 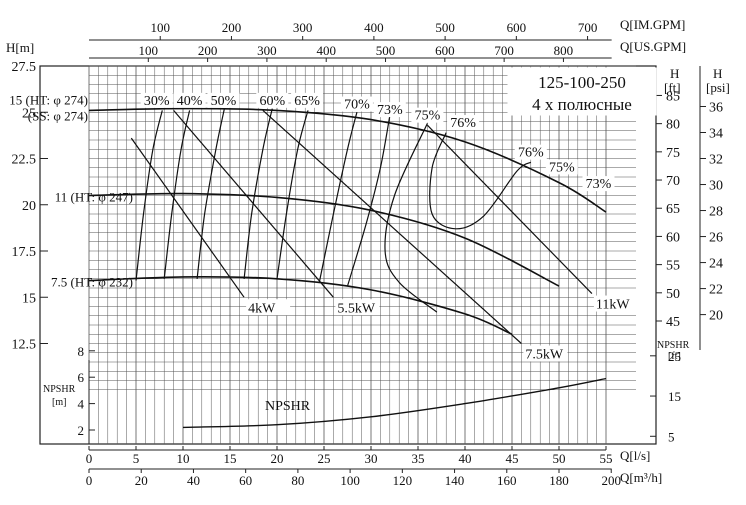 I want to click on psi-tick-label: 36, so click(x=716, y=107).